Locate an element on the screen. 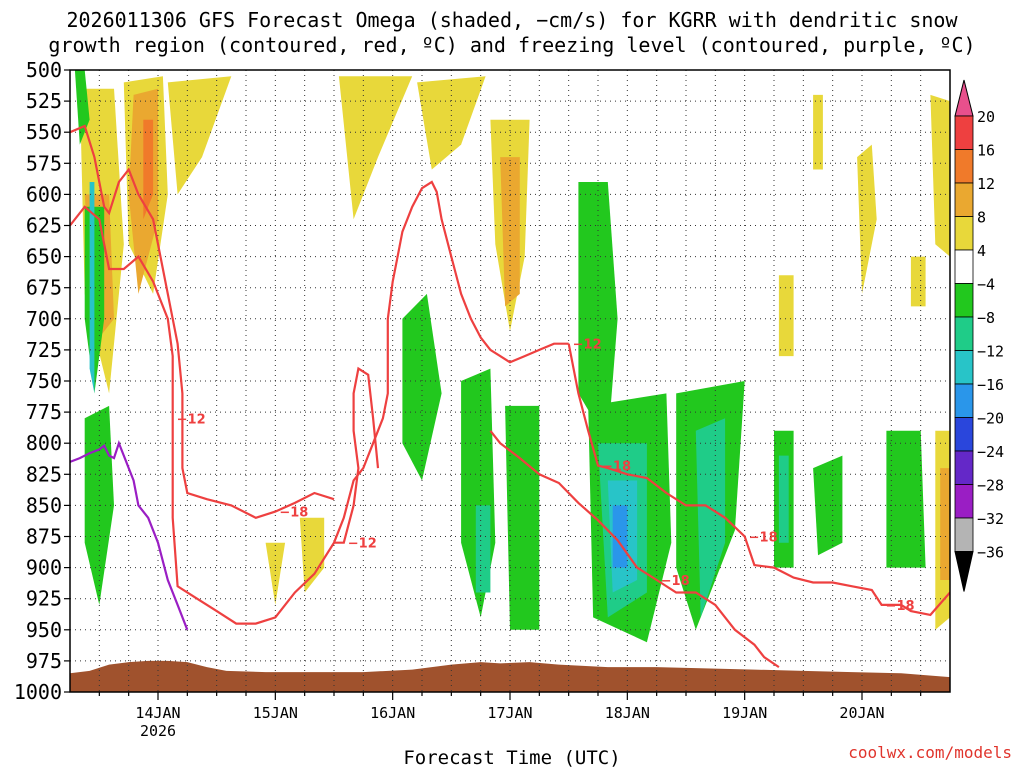  y-tick-label: 925 is located at coordinates (44, 599).